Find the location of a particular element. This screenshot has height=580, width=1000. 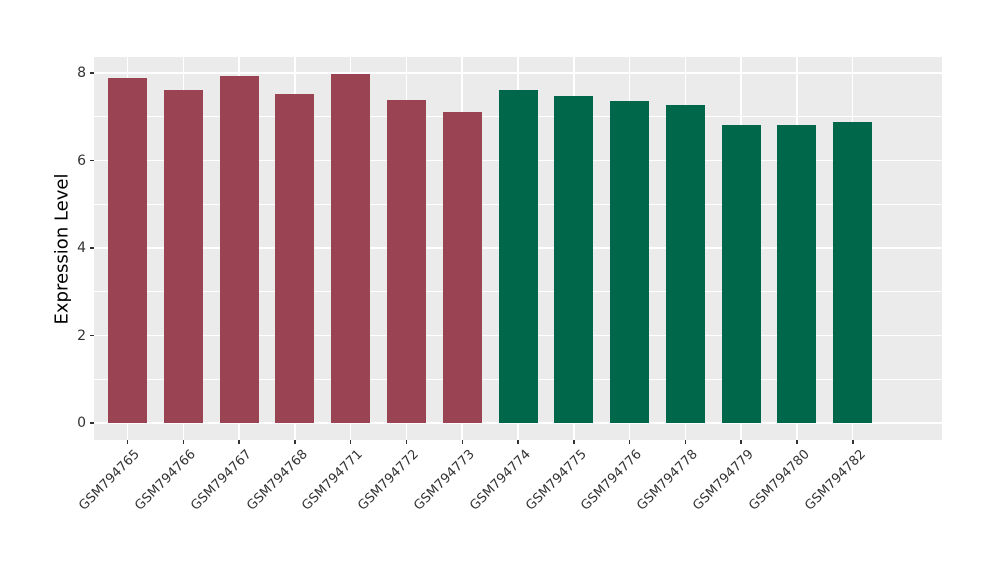

y-tick-label: 4 is located at coordinates (81, 248).